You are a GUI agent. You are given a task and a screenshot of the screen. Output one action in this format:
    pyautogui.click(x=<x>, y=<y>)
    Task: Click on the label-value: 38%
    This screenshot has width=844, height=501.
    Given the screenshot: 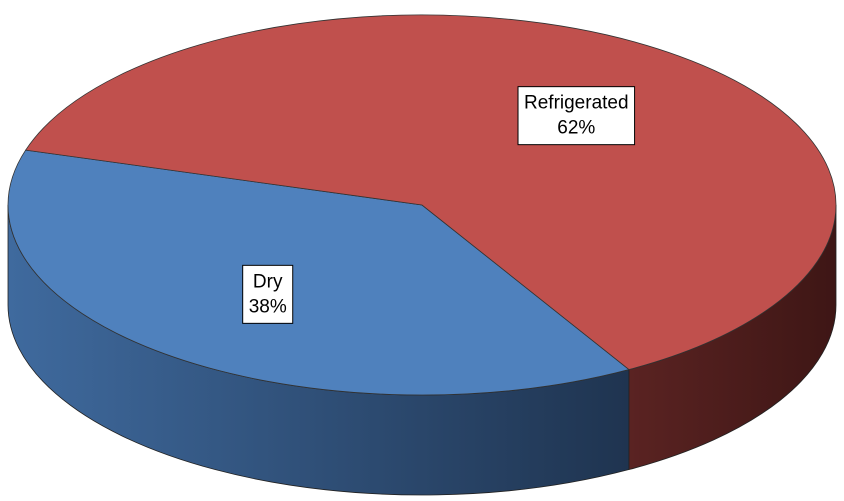 What is the action you would take?
    pyautogui.click(x=268, y=306)
    